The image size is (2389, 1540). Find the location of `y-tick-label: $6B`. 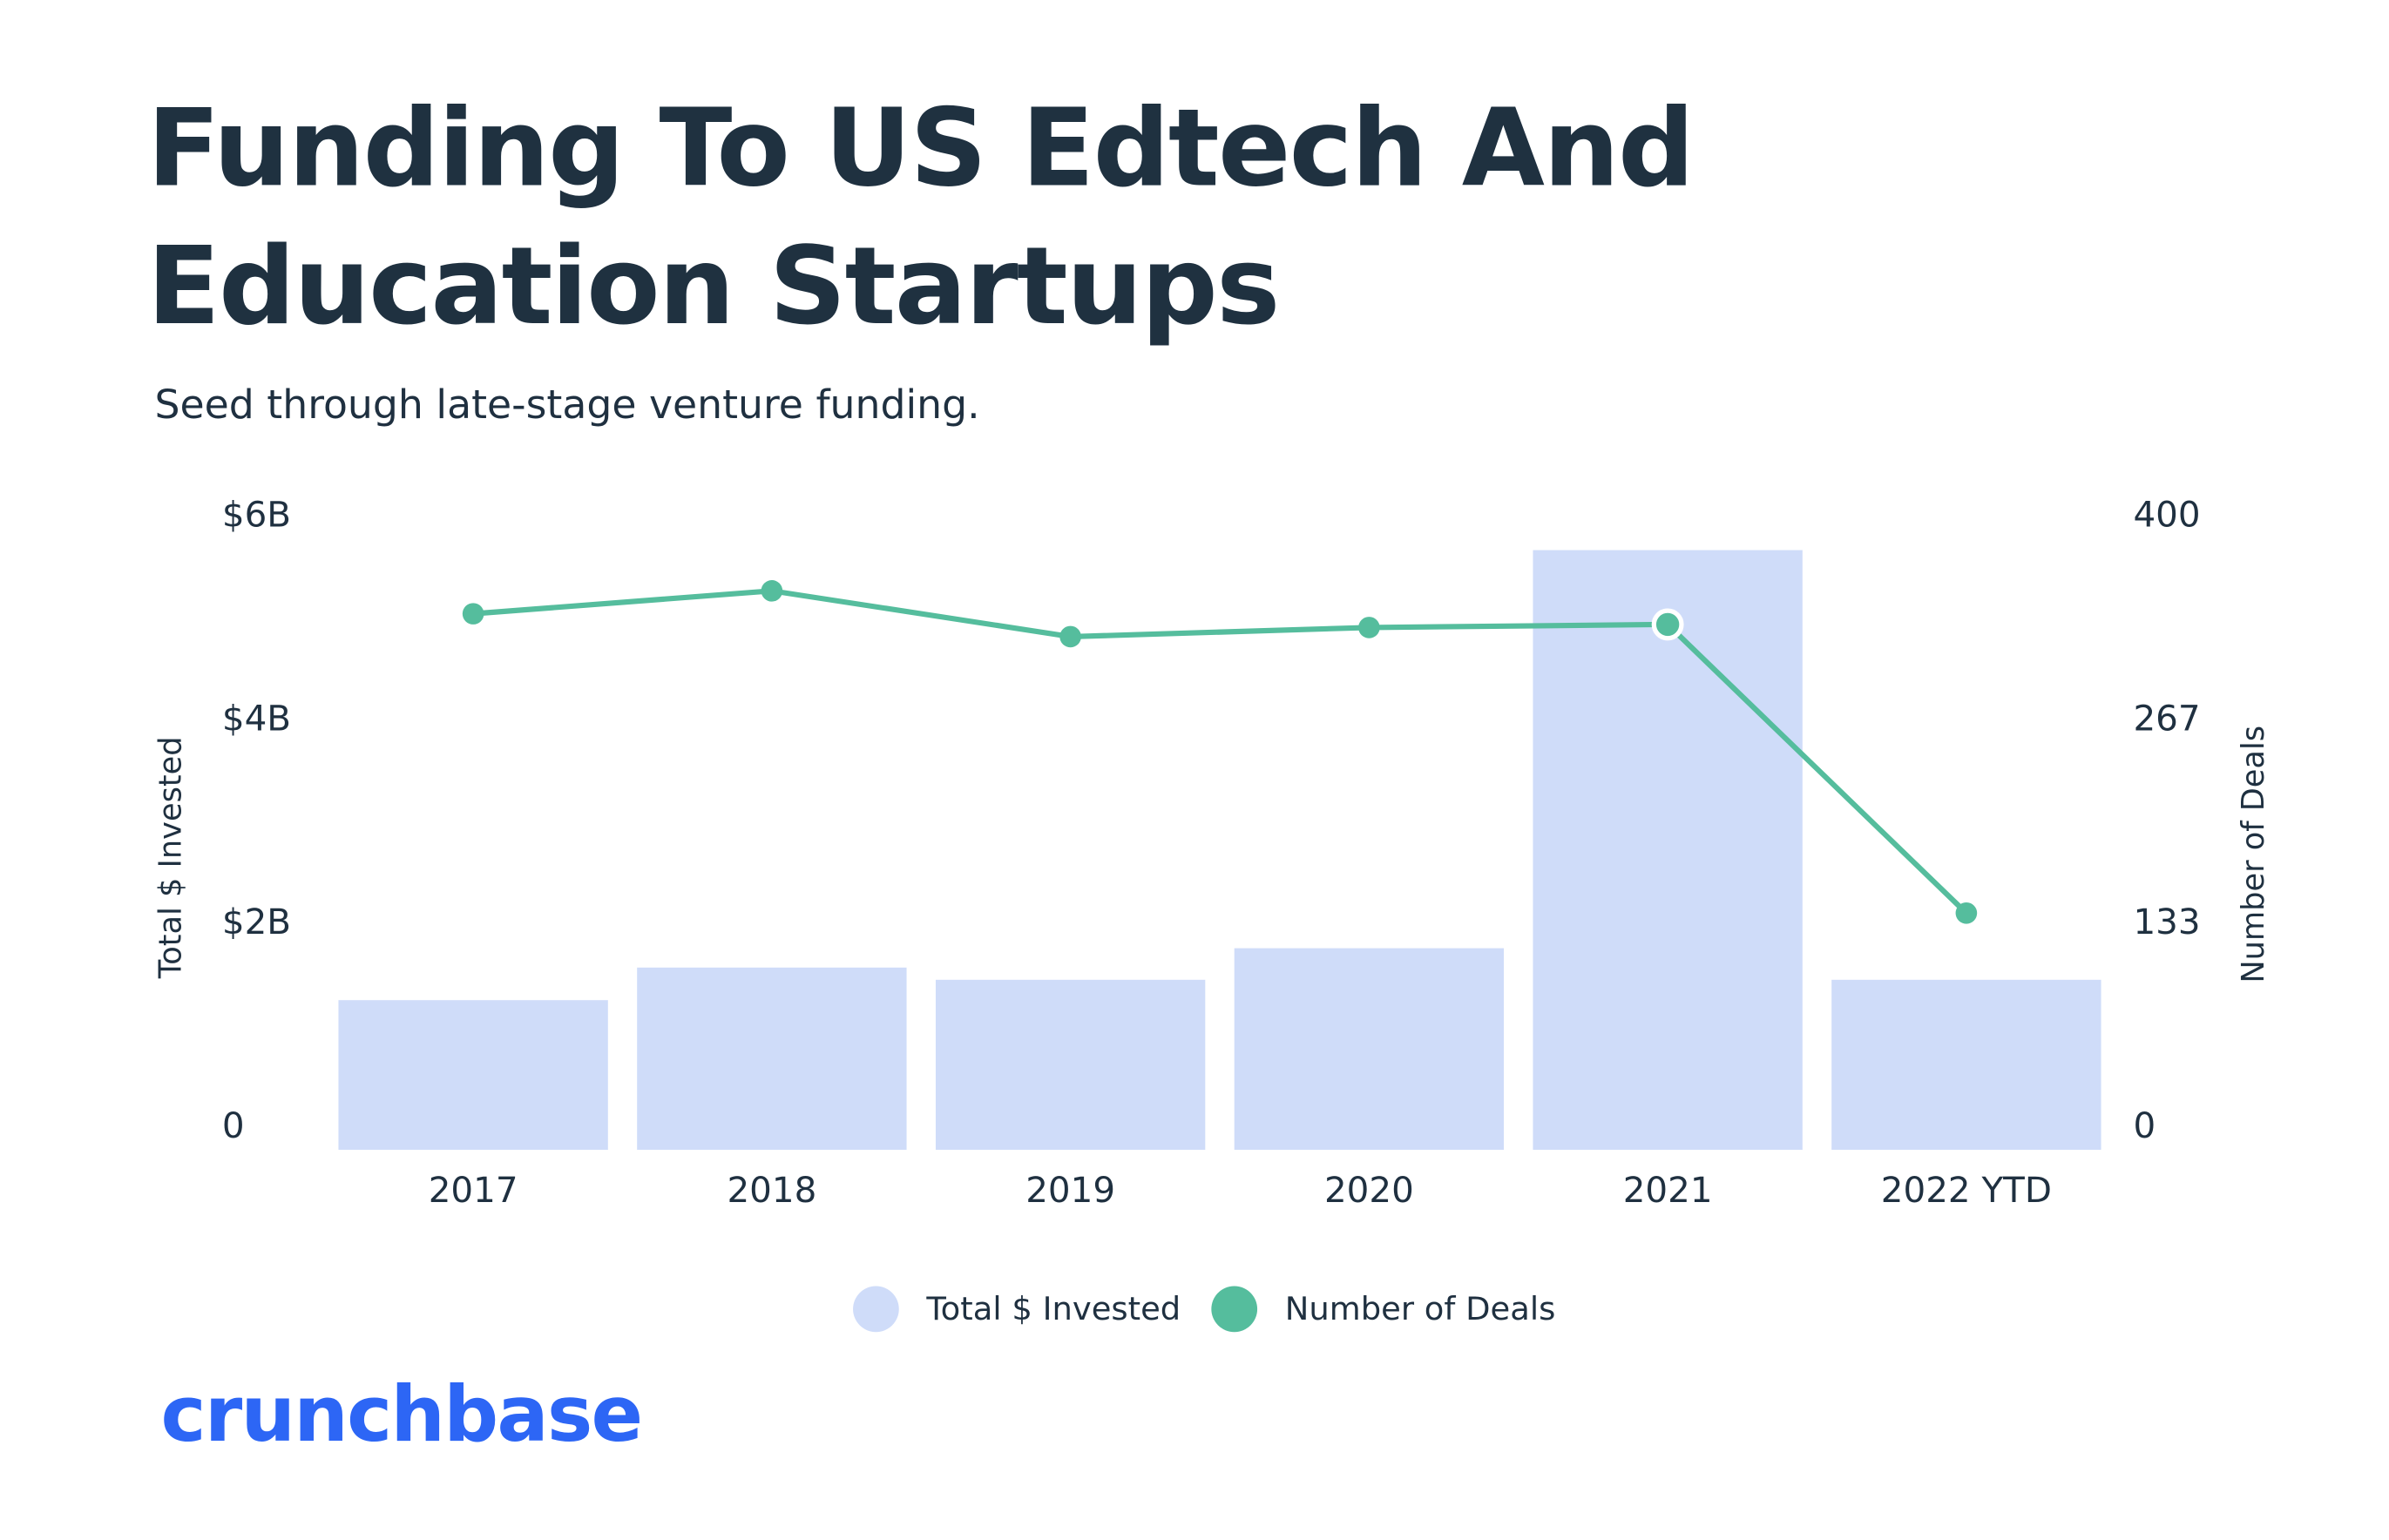

y-tick-label: $6B is located at coordinates (256, 515).